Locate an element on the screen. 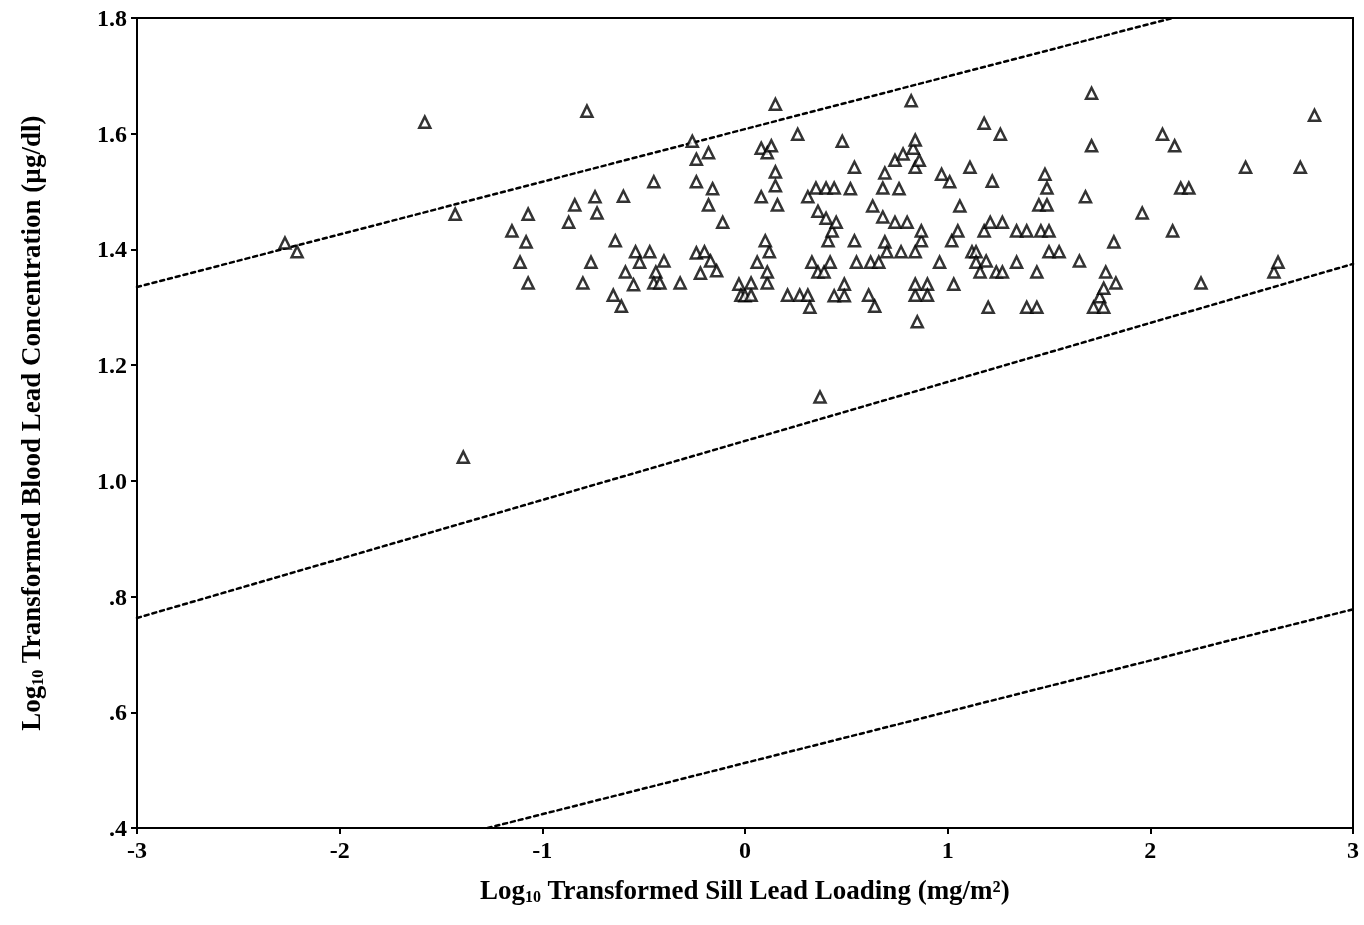 This screenshot has height=925, width=1364. y-tick-label: .6 is located at coordinates (118, 712).